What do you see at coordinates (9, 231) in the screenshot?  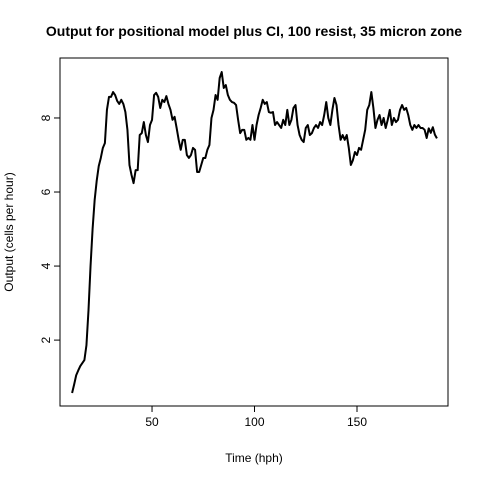 I see `y-axis-label: Output (cells per hour)` at bounding box center [9, 231].